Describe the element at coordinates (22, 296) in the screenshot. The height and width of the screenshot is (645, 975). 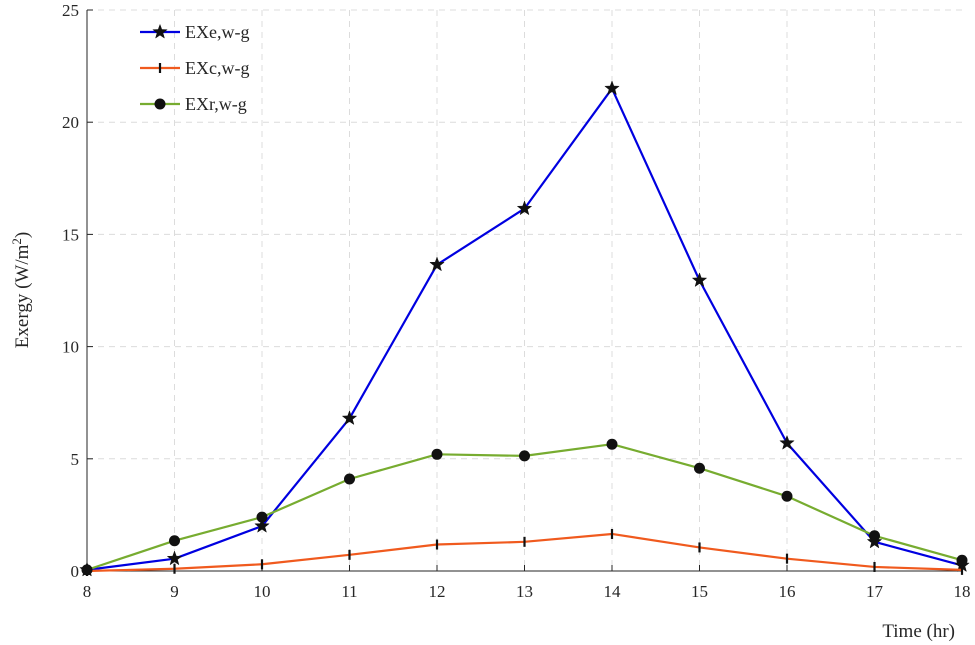
I see `y-axis-label-main: Exergy (W/m` at that location.